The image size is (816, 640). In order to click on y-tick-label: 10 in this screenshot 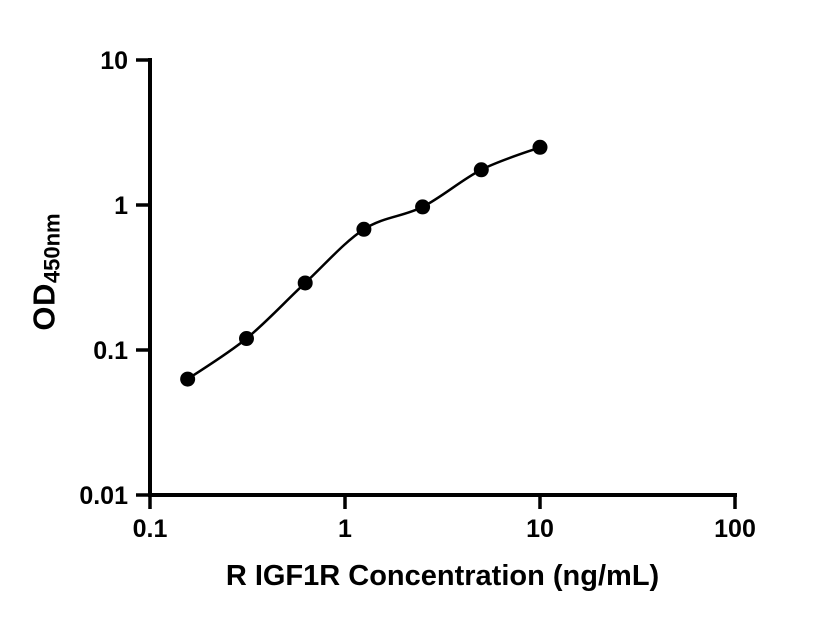, I will do `click(114, 61)`.